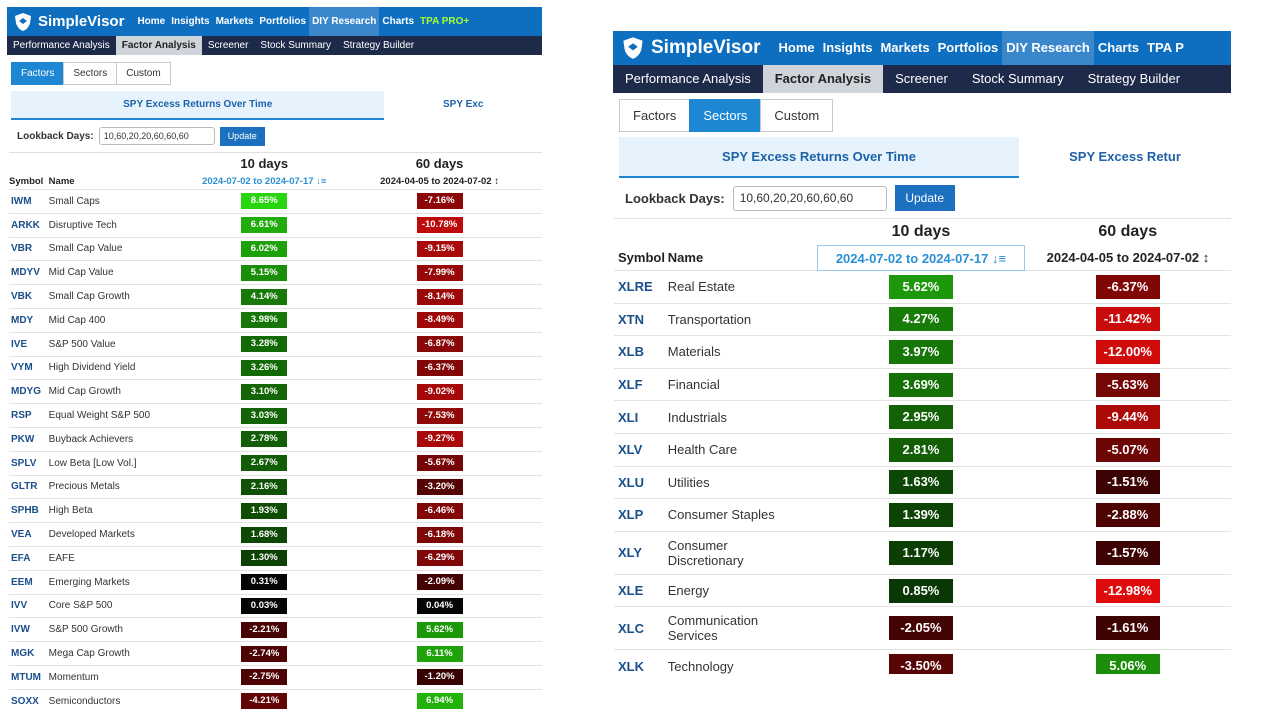 The image size is (1264, 721). I want to click on symbol-cell: XLB, so click(641, 352).